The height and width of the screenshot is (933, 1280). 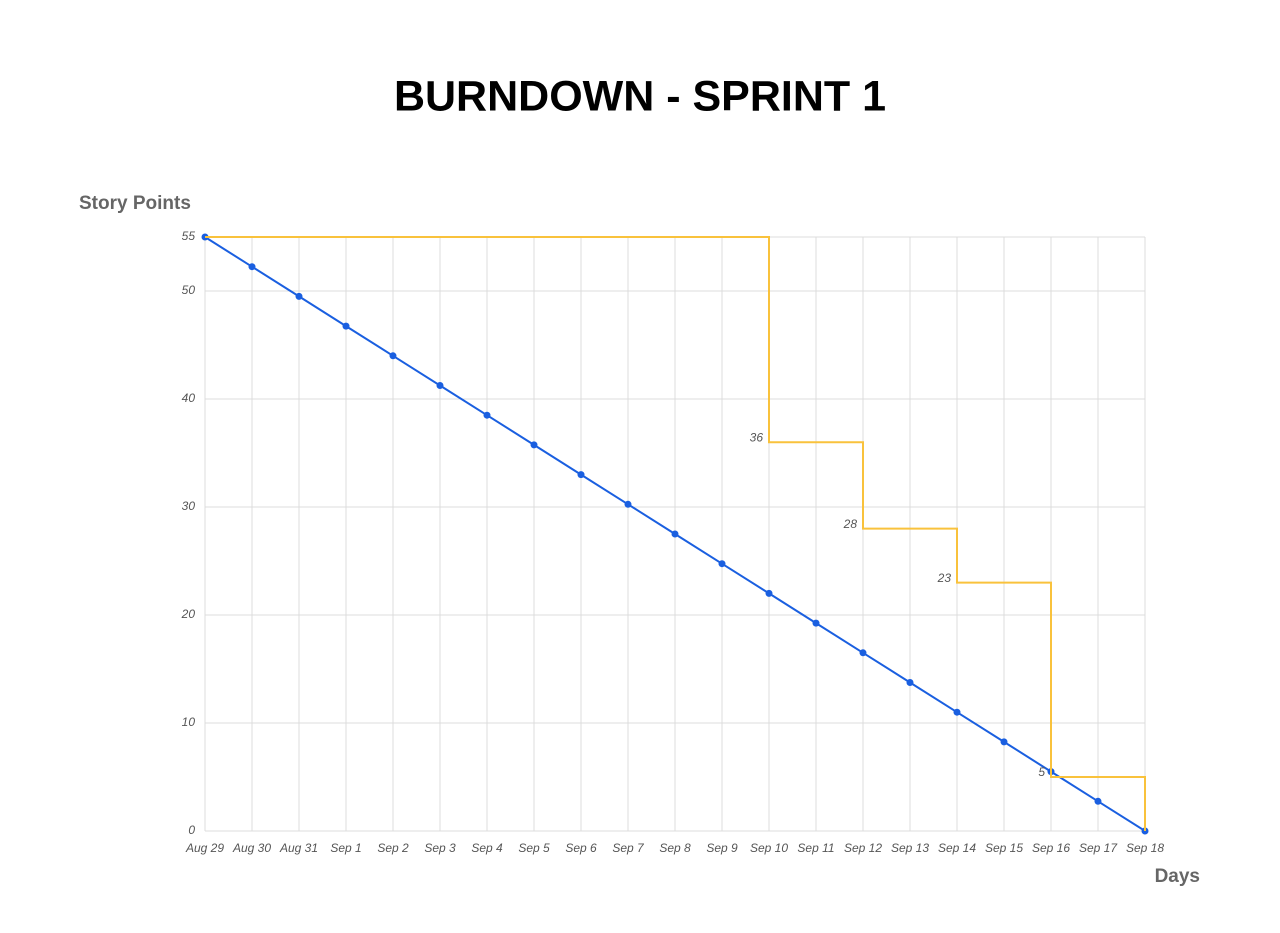 I want to click on x-tick-label: Sep 17, so click(x=1098, y=848).